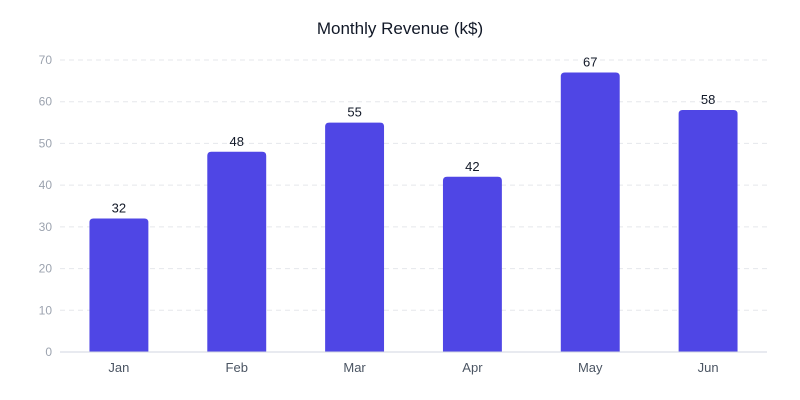 The width and height of the screenshot is (800, 400). What do you see at coordinates (46, 310) in the screenshot?
I see `y-tick-label: 10` at bounding box center [46, 310].